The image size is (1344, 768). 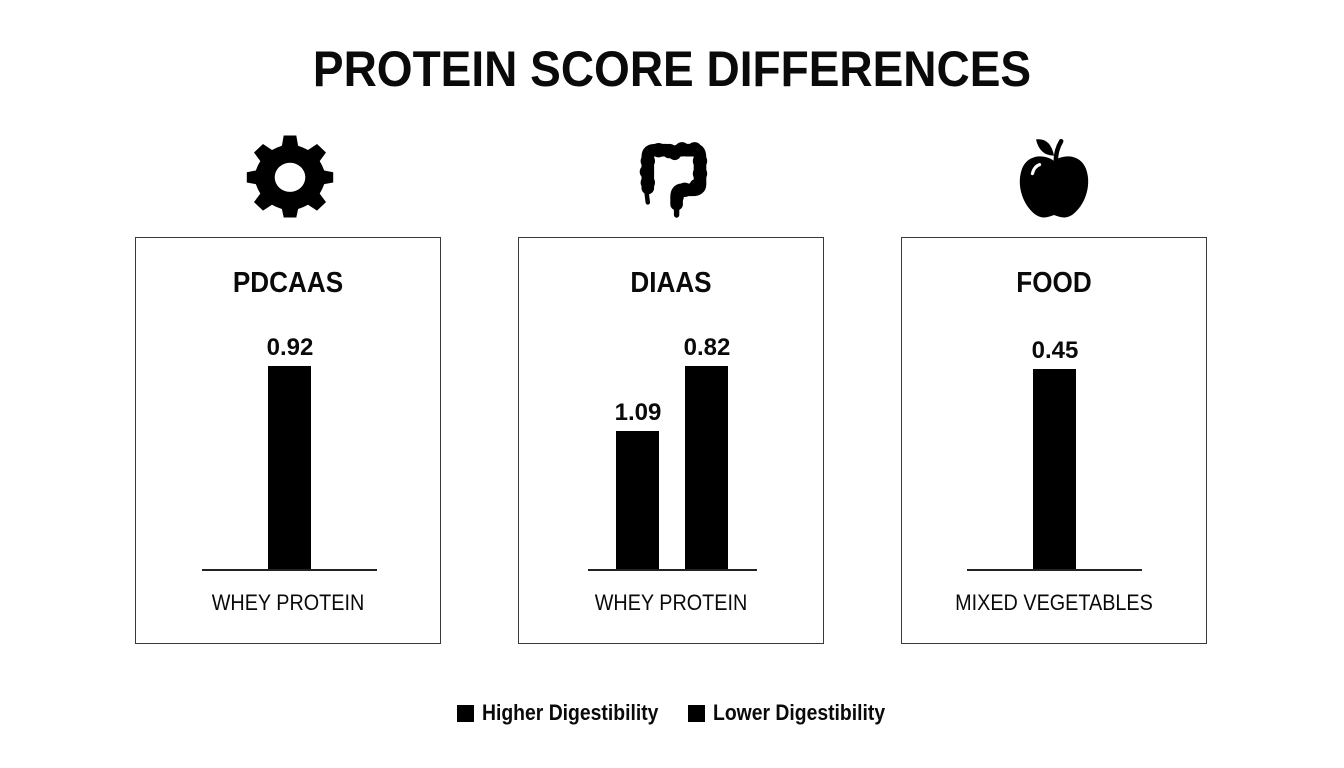 I want to click on gear-icon, so click(x=290, y=179).